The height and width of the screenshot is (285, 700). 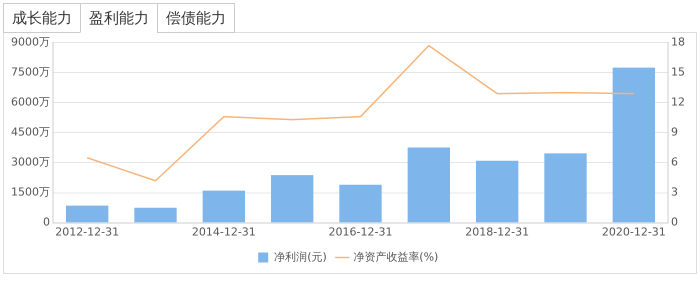 I want to click on x-tick-label: 2018-12-31, so click(x=497, y=231).